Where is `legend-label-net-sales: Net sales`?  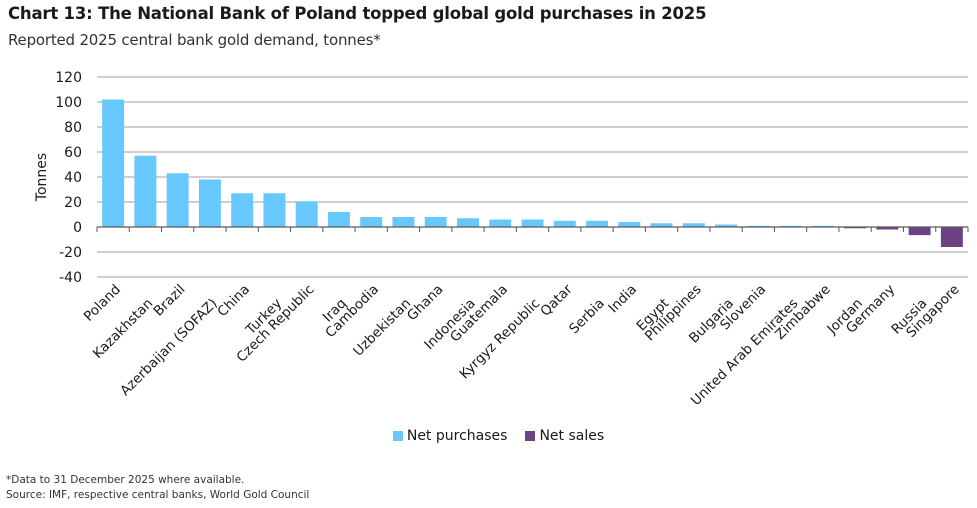
legend-label-net-sales: Net sales is located at coordinates (572, 436).